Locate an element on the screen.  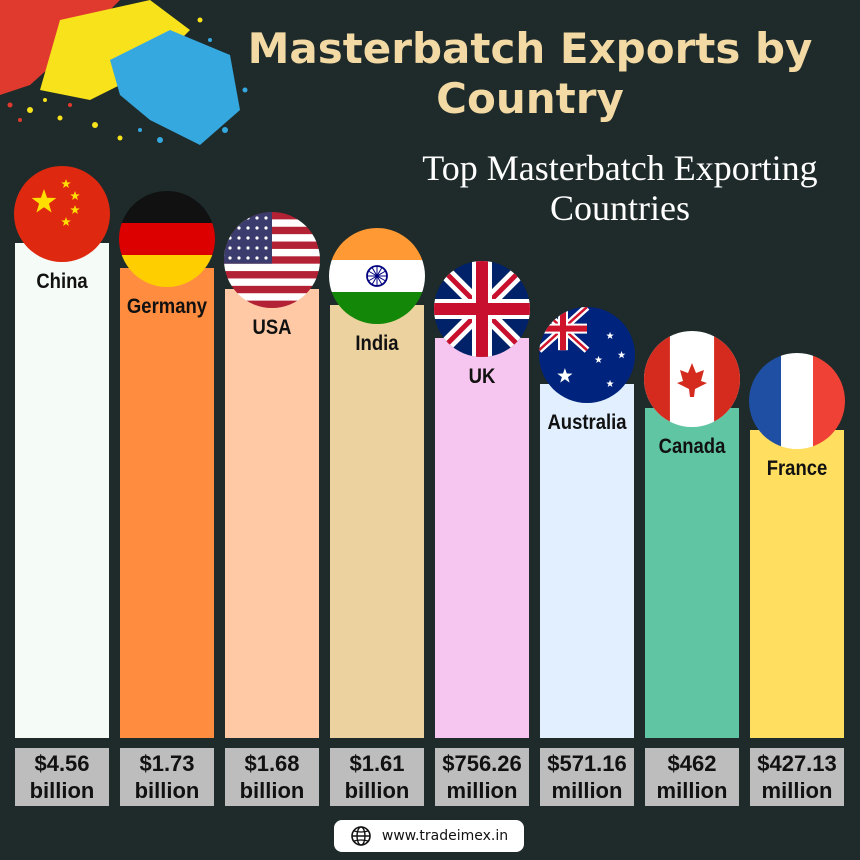
value-label-germany: $1.73 billion is located at coordinates (167, 777).